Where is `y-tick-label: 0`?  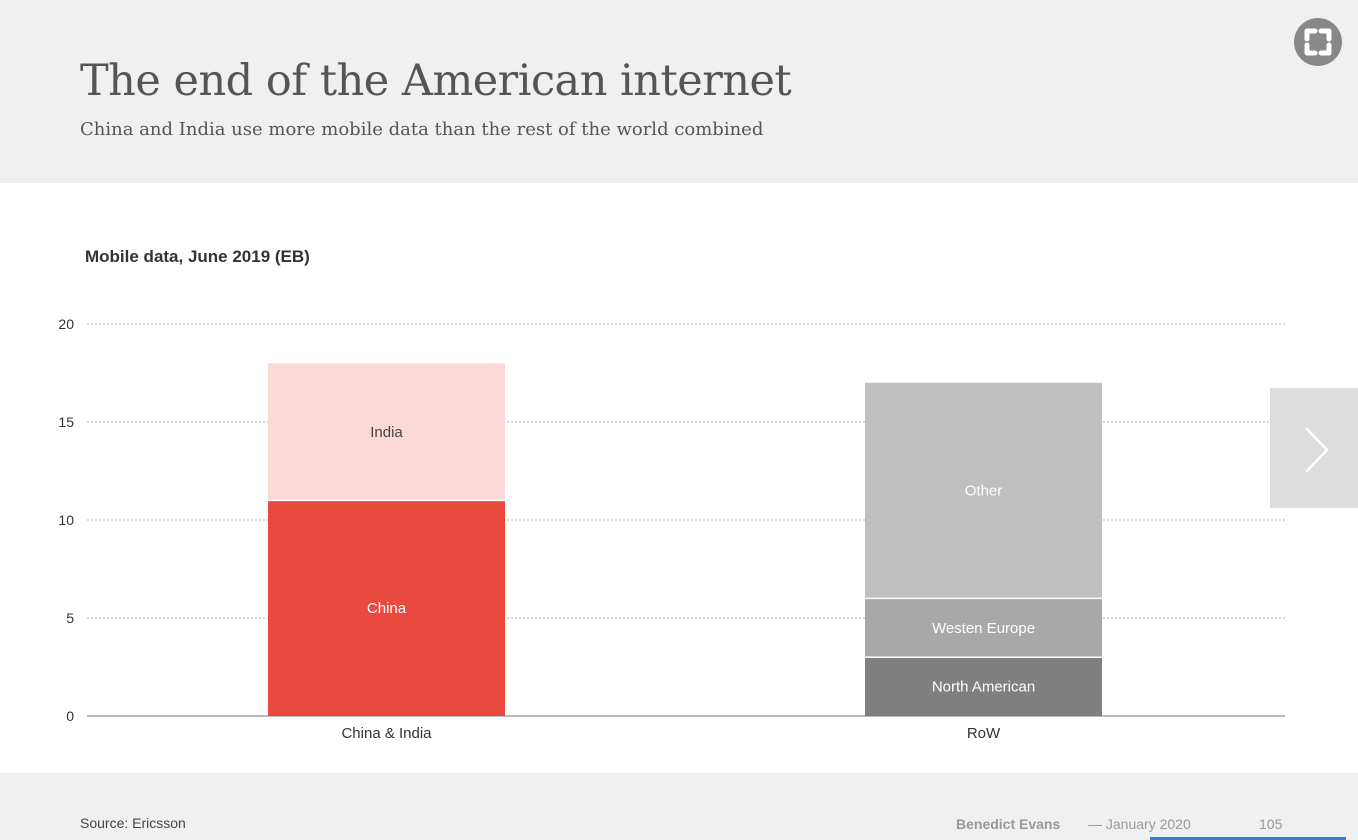
y-tick-label: 0 is located at coordinates (70, 716).